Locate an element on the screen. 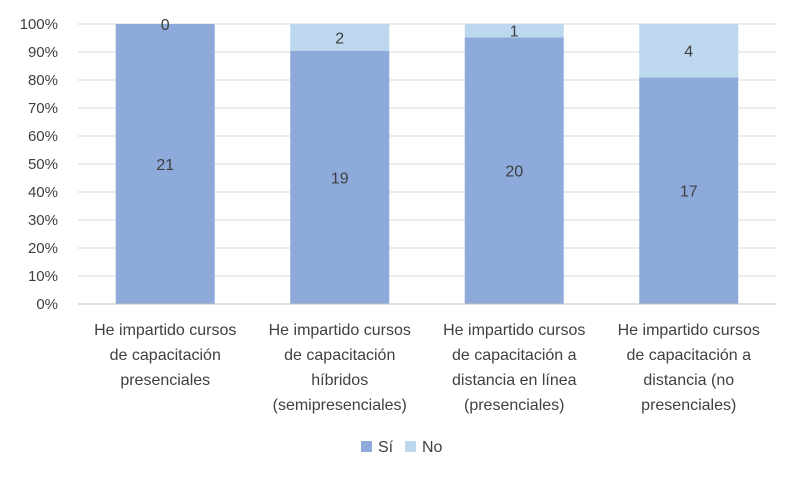  y-axis-tick-labels: 0% 10% 20% 30% 40% 50% 60% 70% 80% 90% 100% is located at coordinates (39, 164).